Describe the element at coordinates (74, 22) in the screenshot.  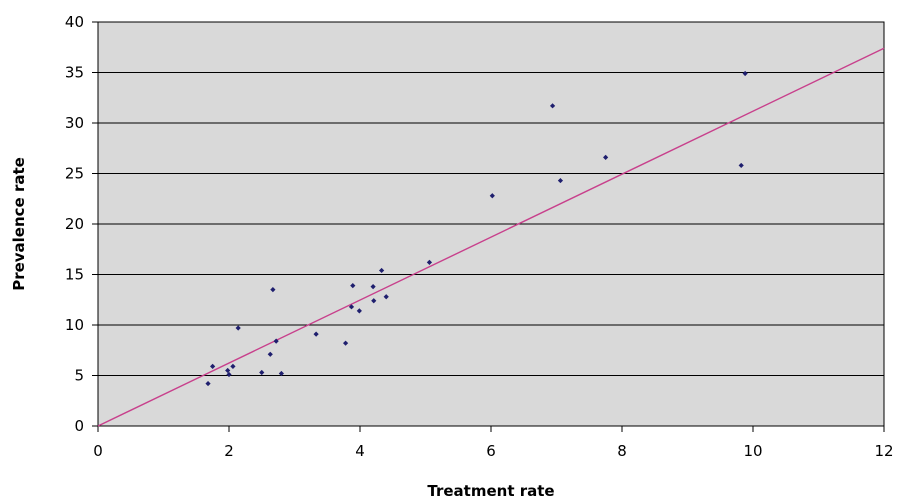
I see `y-tick-label-40: 40` at that location.